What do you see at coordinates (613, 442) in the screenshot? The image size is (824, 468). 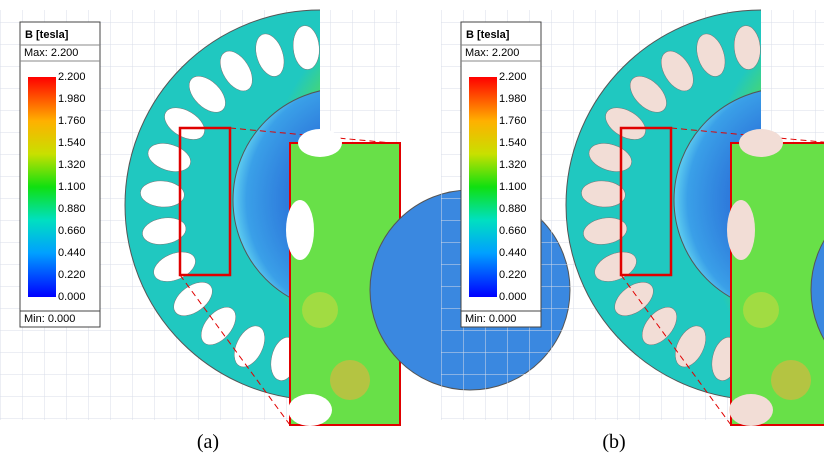 I see `caption: (b)` at bounding box center [613, 442].